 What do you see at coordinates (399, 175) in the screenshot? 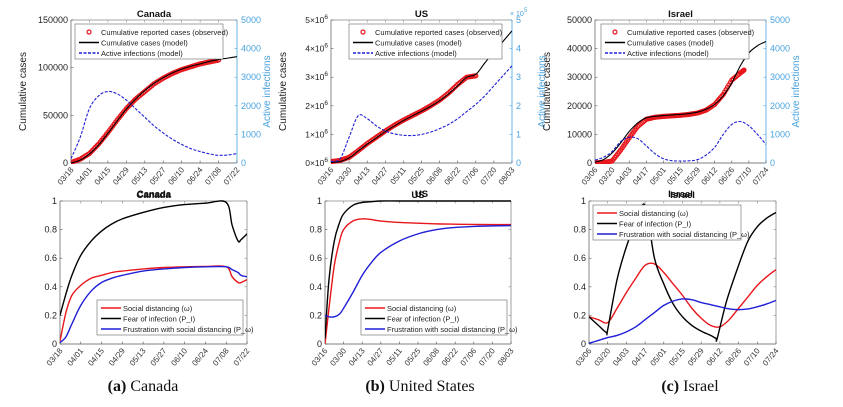
I see `x-tick-label: 05/11` at bounding box center [399, 175].